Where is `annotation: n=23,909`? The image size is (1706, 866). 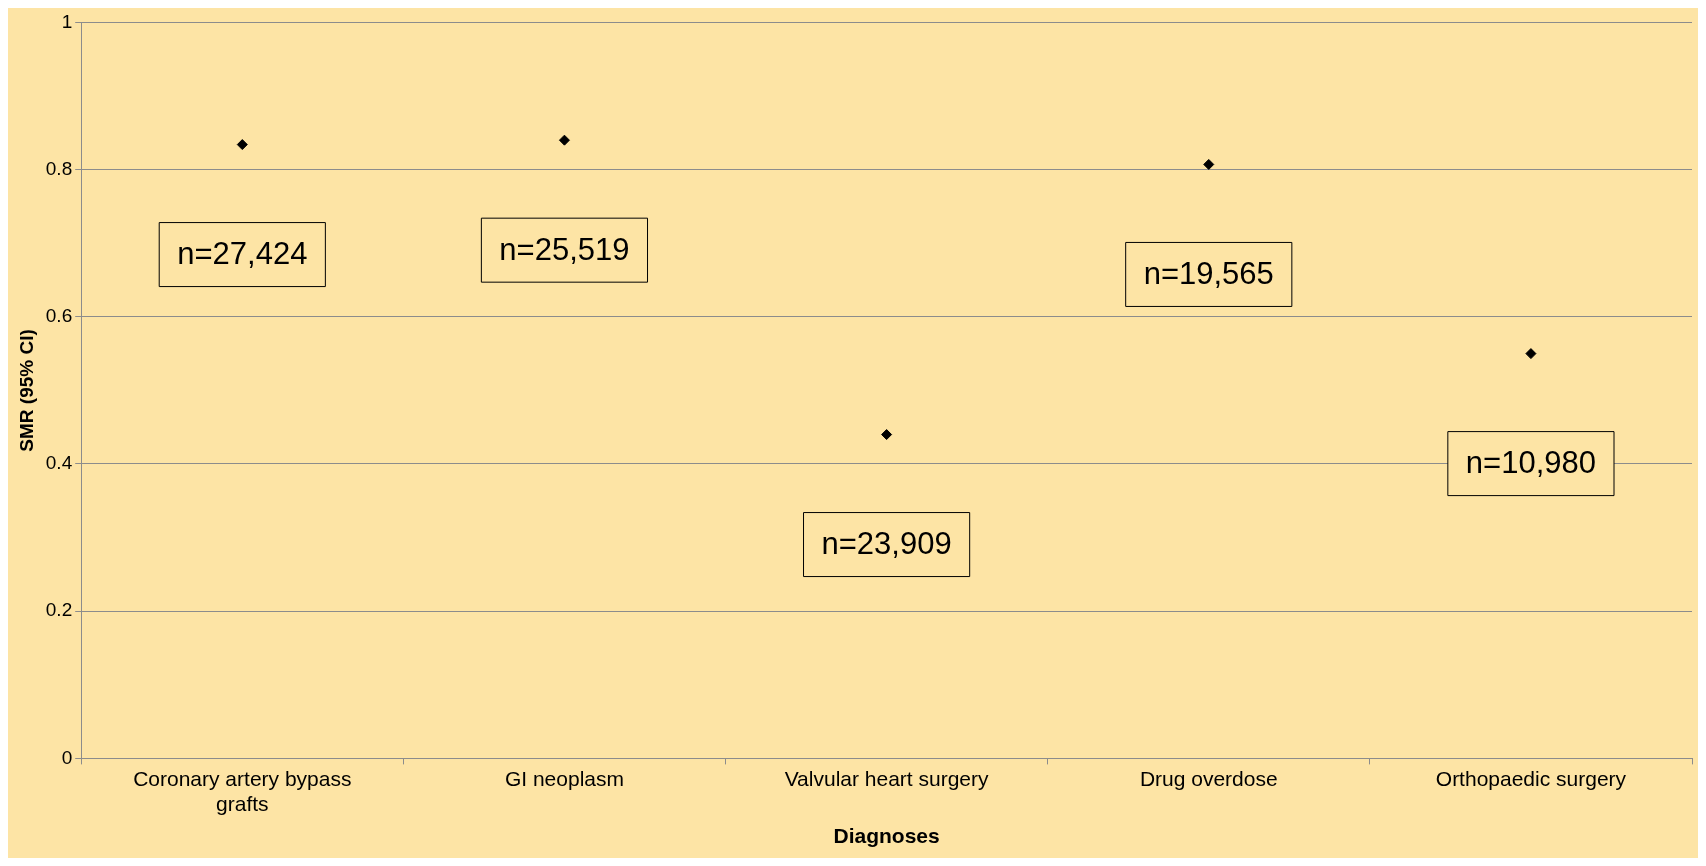 annotation: n=23,909 is located at coordinates (886, 544).